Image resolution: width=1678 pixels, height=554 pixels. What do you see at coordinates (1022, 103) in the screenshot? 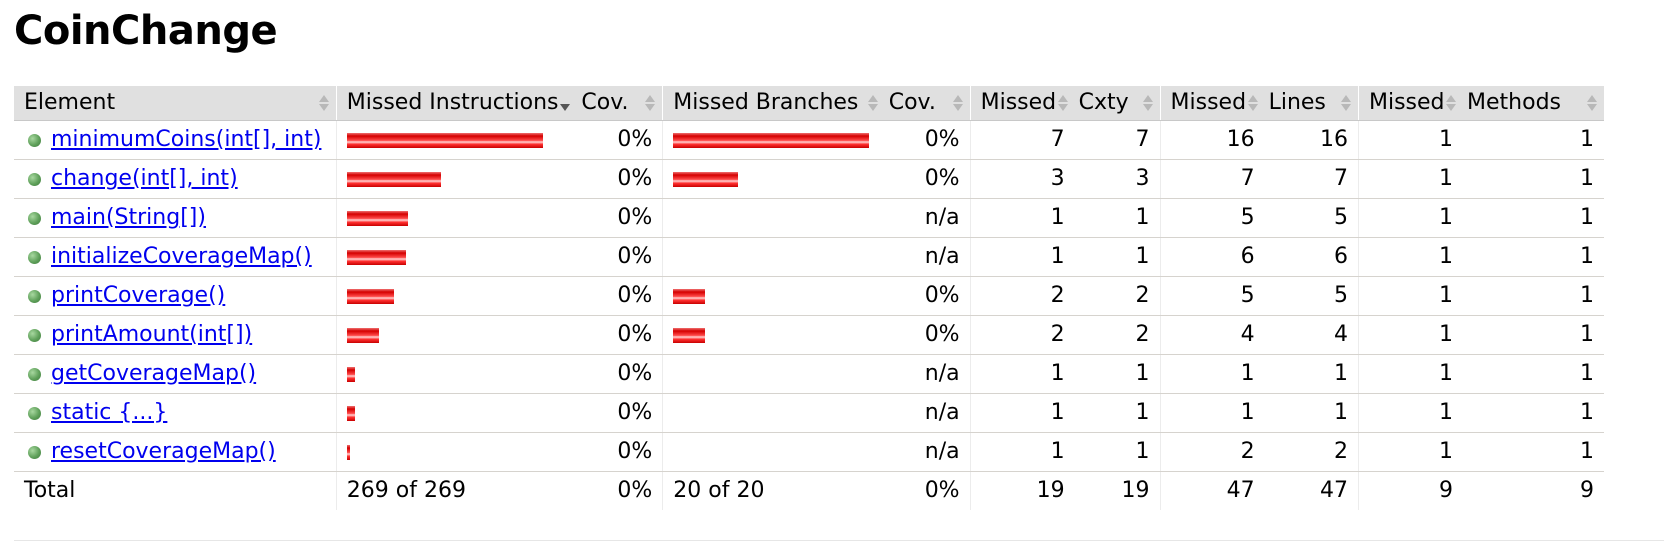
I see `header-missed-complexity: Missed` at bounding box center [1022, 103].